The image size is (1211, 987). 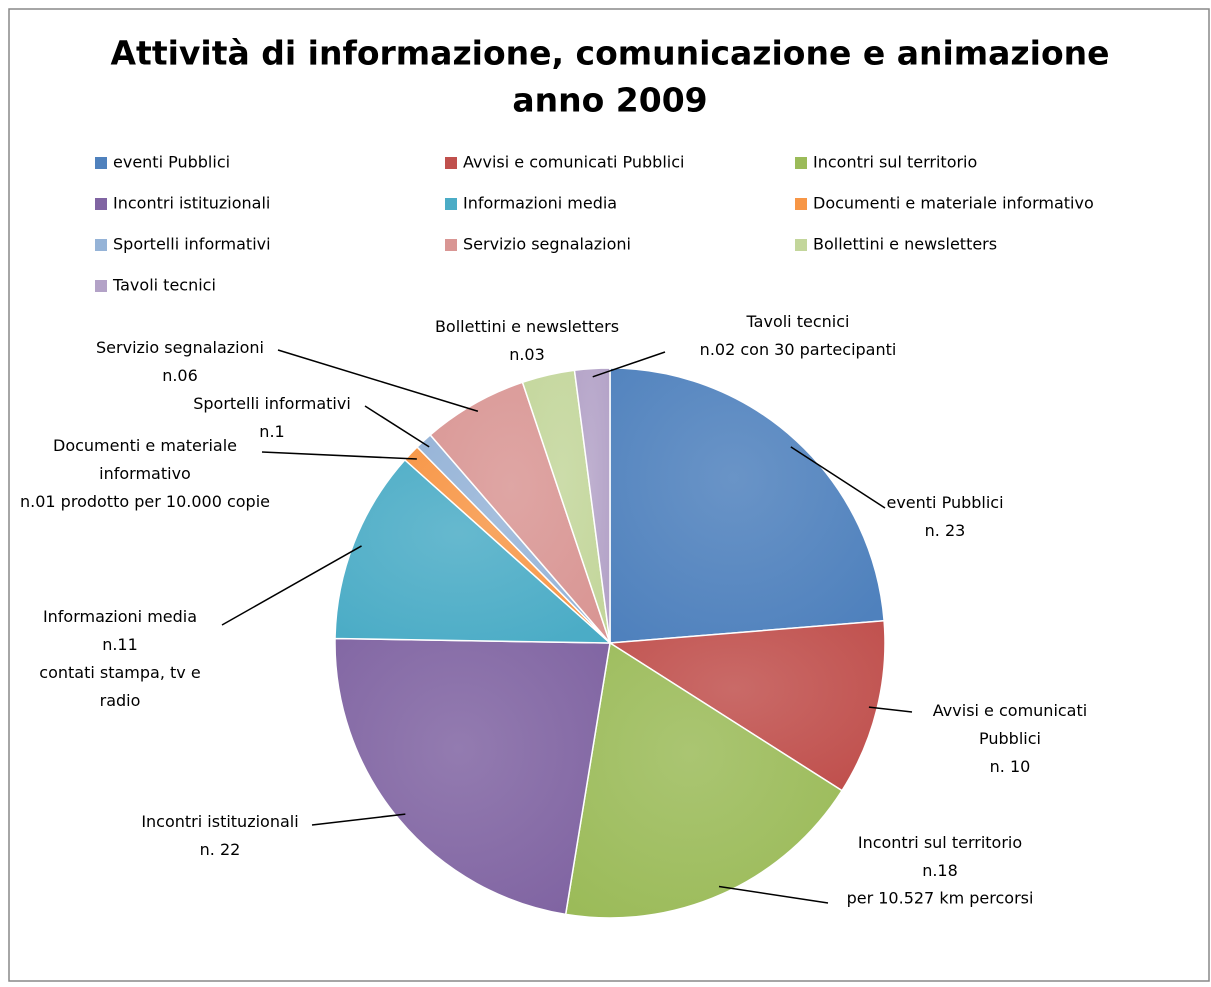 What do you see at coordinates (163, 501) in the screenshot?
I see `value-note: prodotto per 10.000 copie` at bounding box center [163, 501].